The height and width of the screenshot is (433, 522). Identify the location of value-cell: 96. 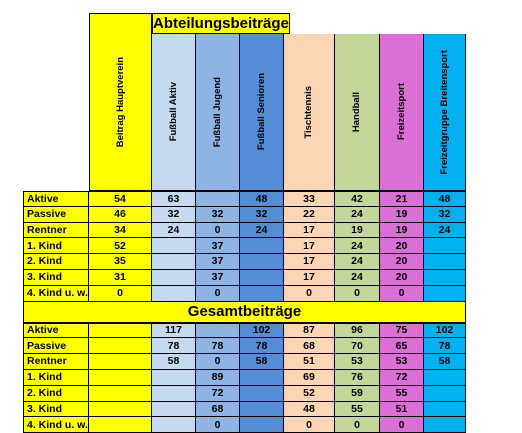
(357, 330).